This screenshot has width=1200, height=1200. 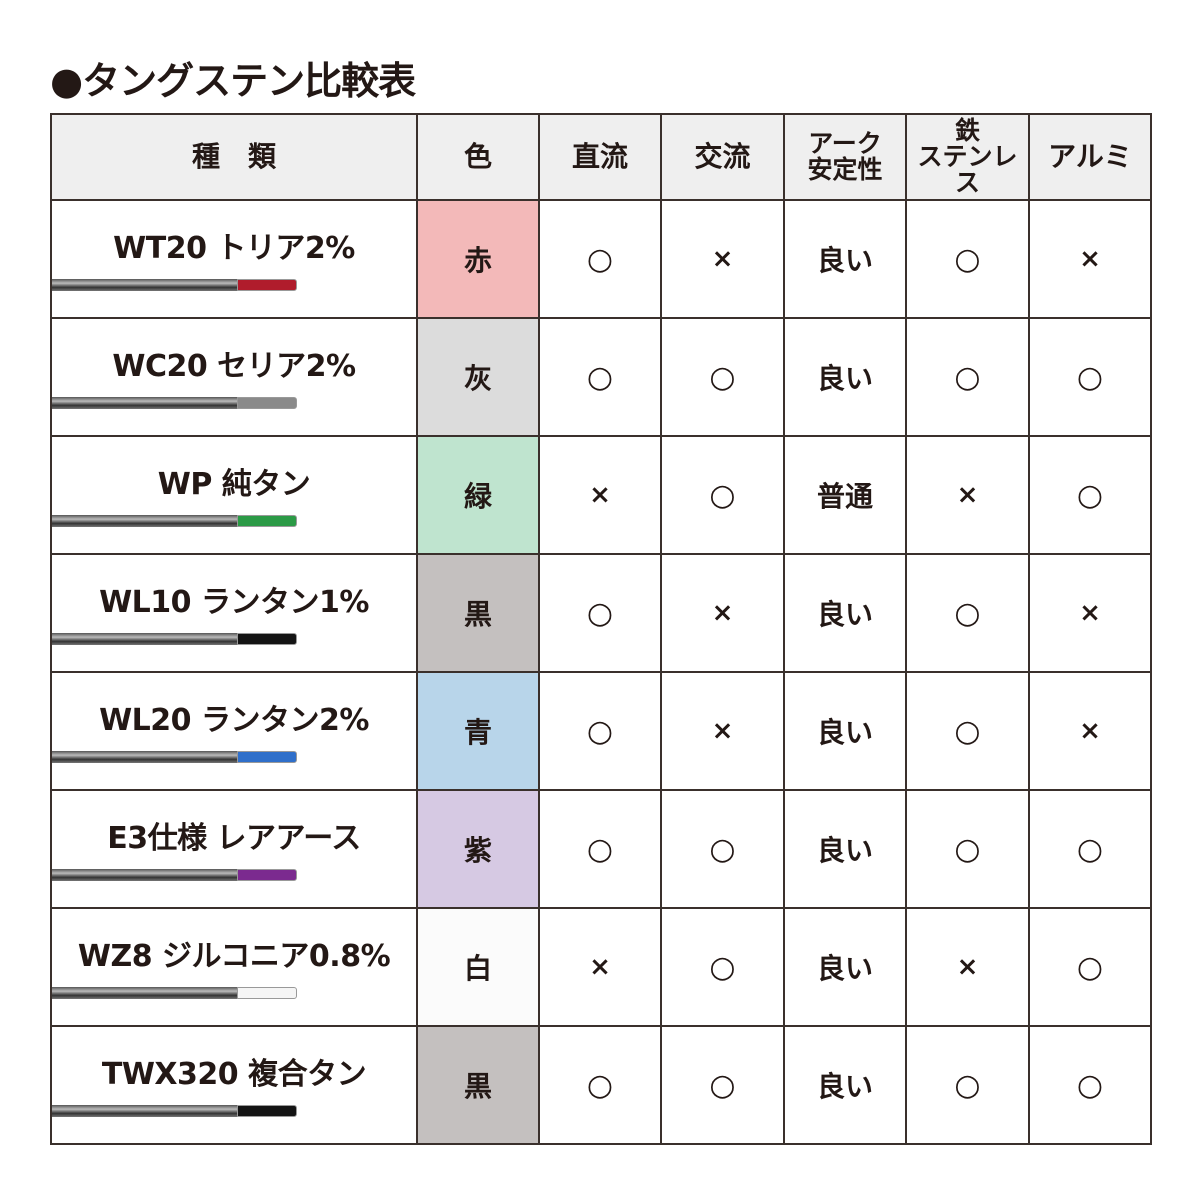 What do you see at coordinates (478, 495) in the screenshot?
I see `color-cell: 緑` at bounding box center [478, 495].